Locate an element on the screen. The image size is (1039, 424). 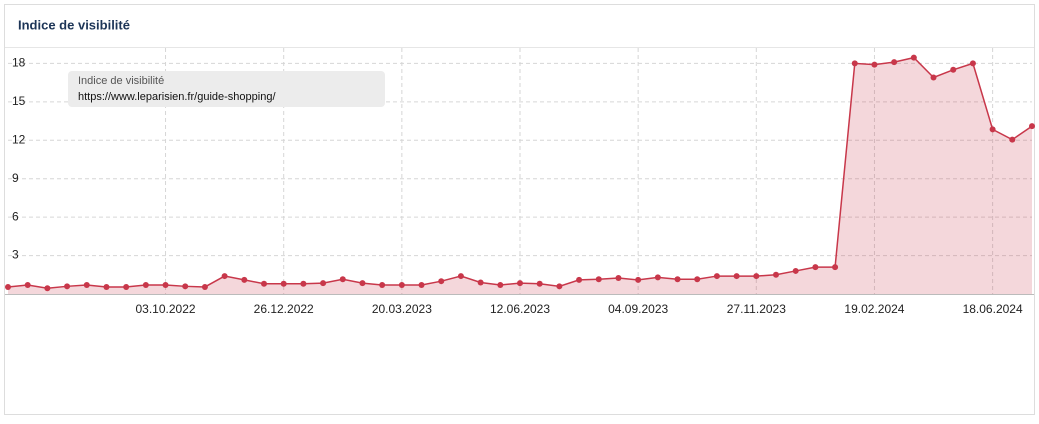
x-tick-label: 26.12.2022 is located at coordinates (284, 309).